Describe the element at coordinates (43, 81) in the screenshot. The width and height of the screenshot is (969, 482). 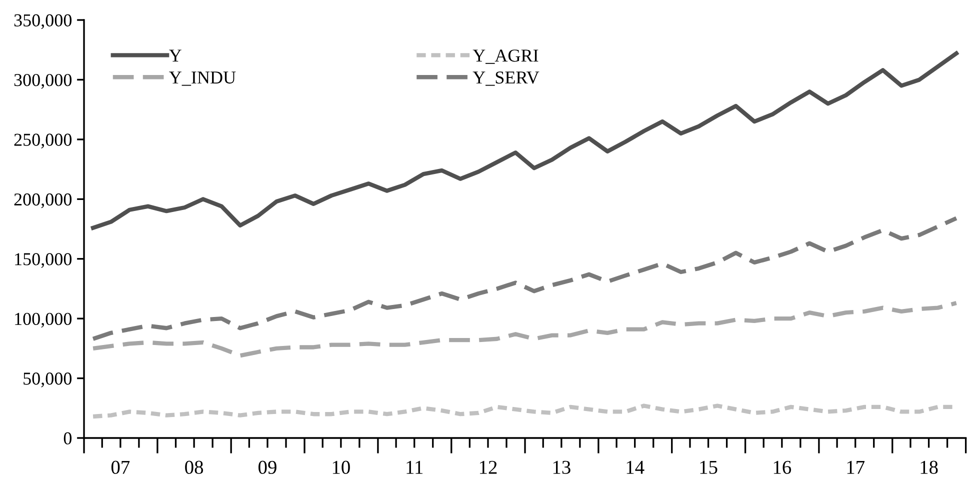
I see `y-tick-label: 300,000` at that location.